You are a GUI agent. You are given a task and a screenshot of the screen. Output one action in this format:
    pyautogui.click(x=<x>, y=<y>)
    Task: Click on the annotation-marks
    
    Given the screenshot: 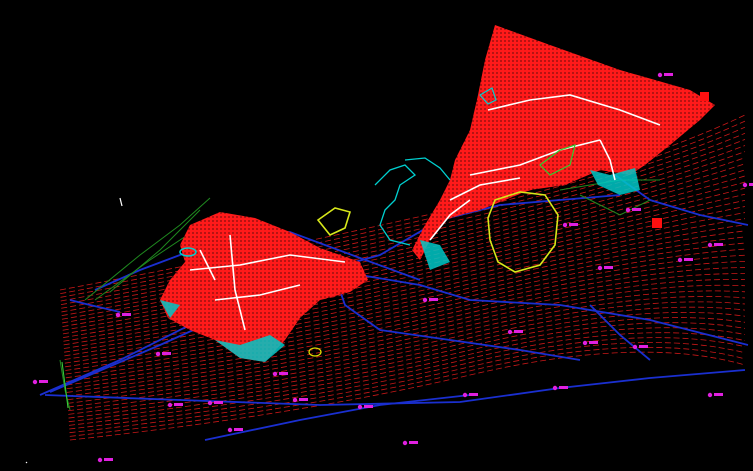 What is the action you would take?
    pyautogui.click(x=74, y=330)
    